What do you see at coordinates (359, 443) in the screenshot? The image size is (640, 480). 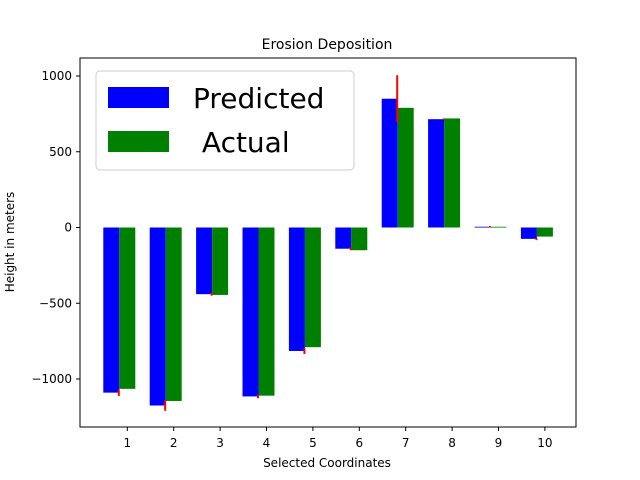 I see `x-tick-label: 6` at bounding box center [359, 443].